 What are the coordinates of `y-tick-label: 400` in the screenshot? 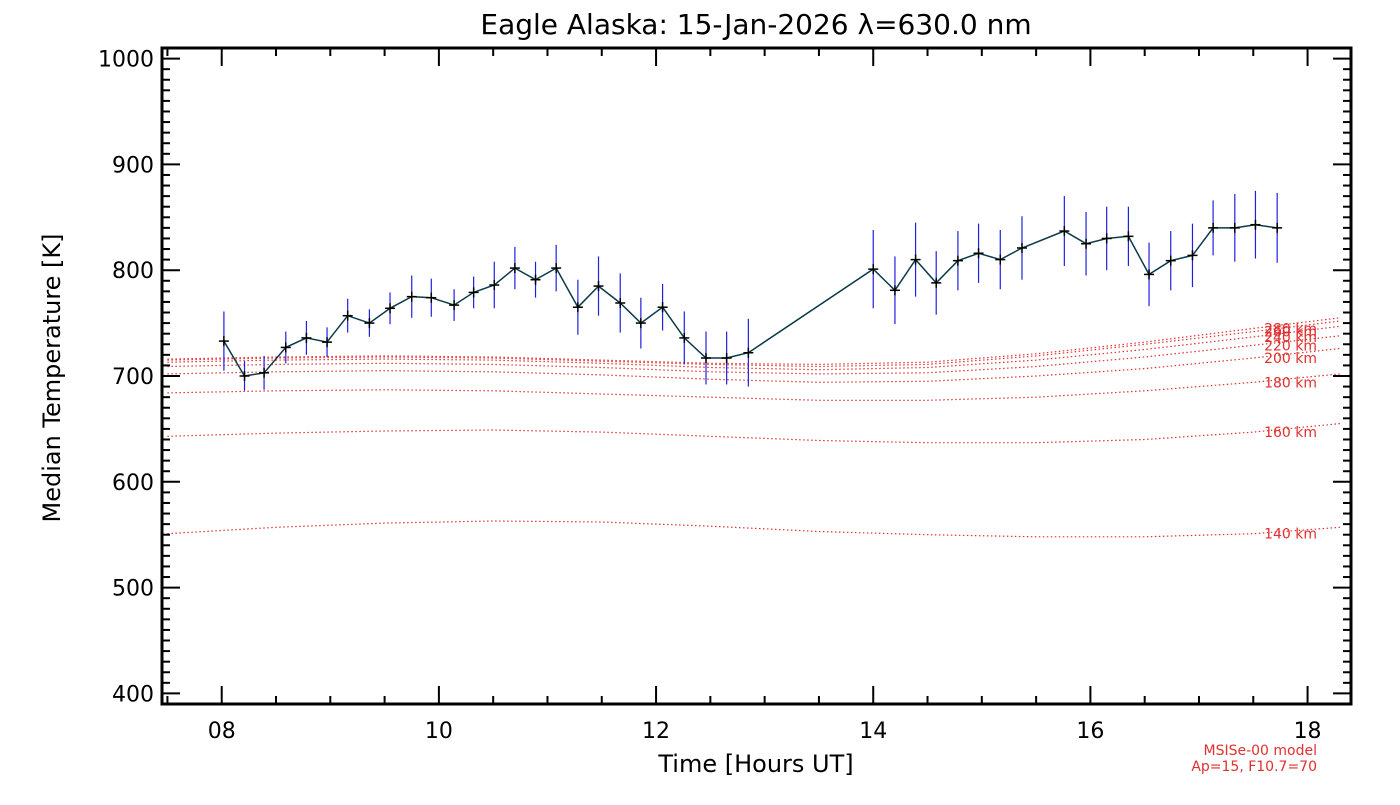 It's located at (133, 694).